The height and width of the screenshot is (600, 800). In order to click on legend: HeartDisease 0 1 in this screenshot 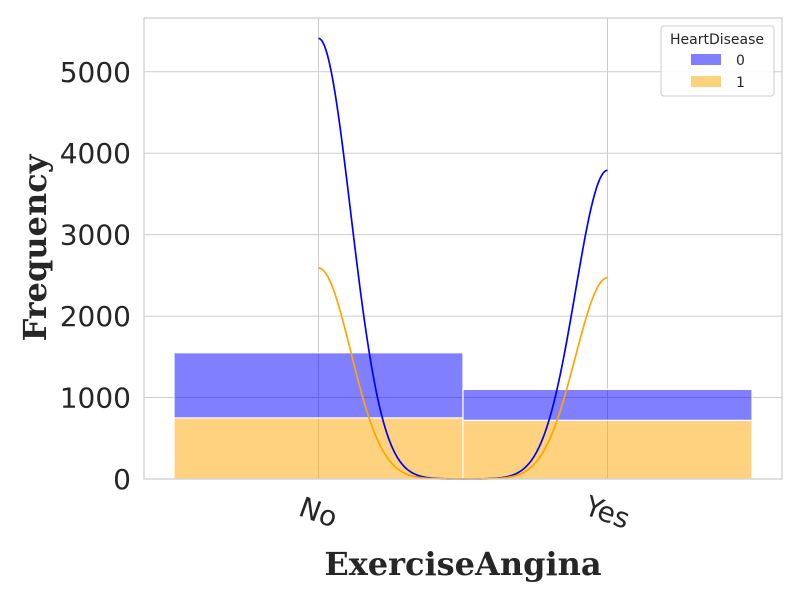, I will do `click(717, 61)`.